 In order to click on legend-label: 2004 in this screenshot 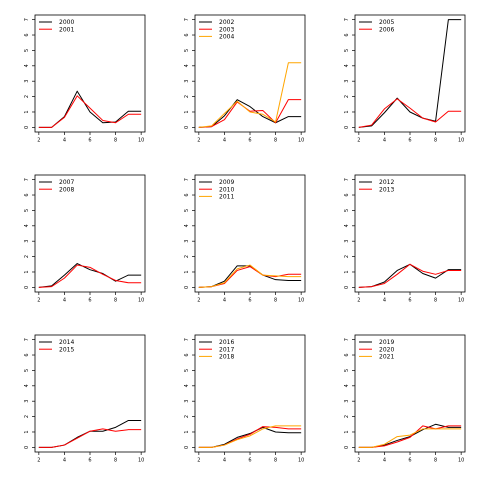, I will do `click(226, 37)`.